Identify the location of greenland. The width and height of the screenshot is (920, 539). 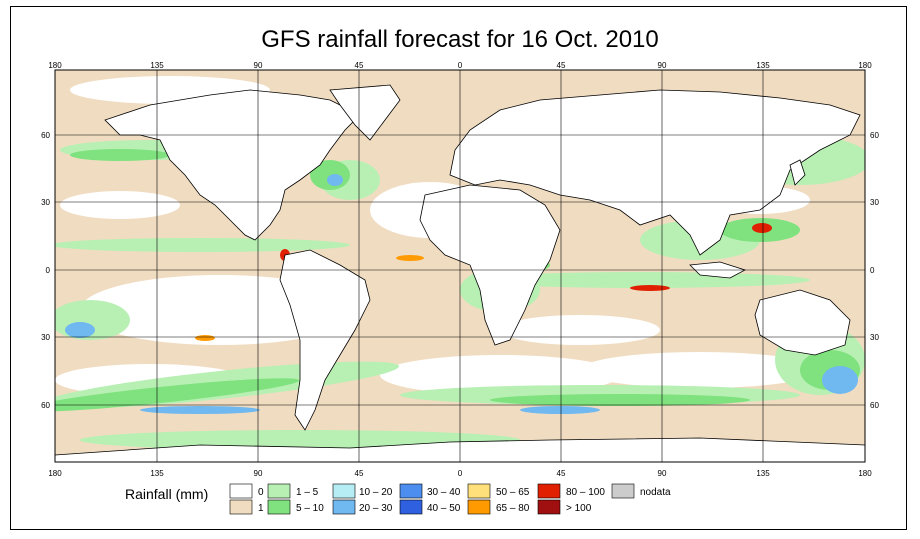
(365, 112).